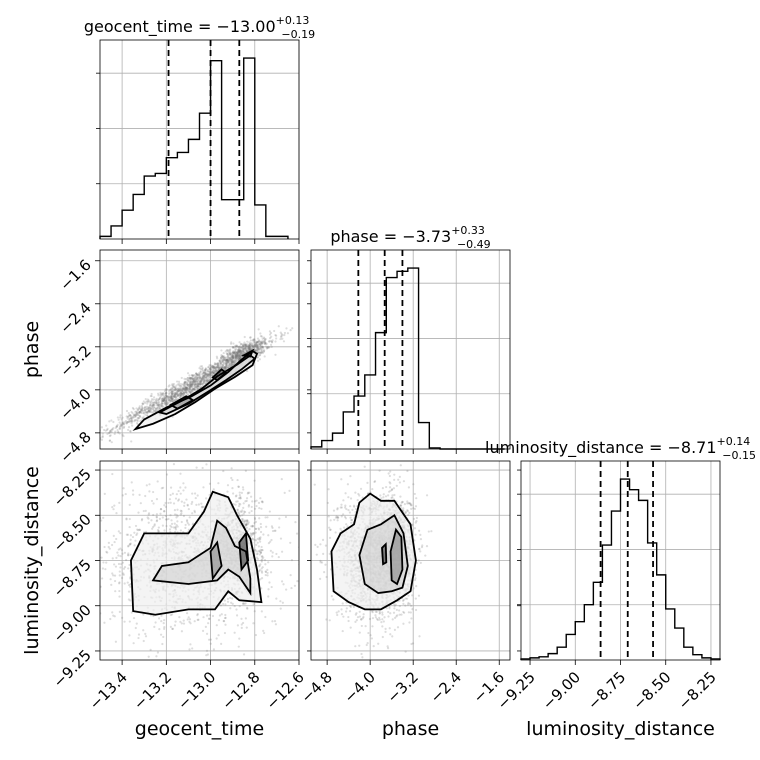 The image size is (760, 760). I want to click on density-fill, so click(202, 557).